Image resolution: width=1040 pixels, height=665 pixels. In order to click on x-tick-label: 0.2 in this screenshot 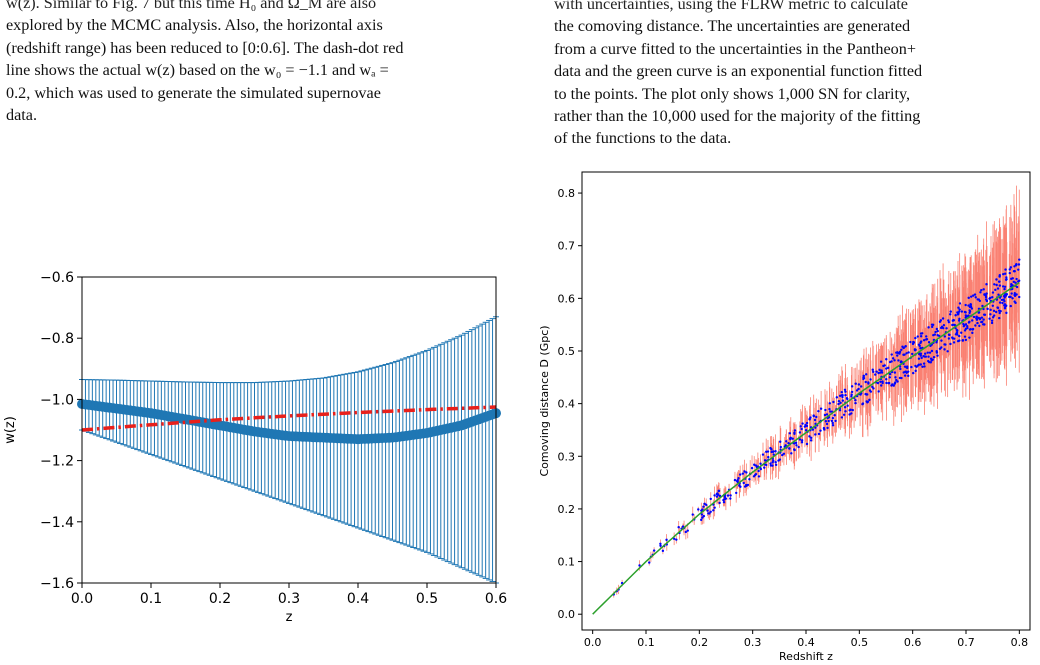, I will do `click(700, 642)`.